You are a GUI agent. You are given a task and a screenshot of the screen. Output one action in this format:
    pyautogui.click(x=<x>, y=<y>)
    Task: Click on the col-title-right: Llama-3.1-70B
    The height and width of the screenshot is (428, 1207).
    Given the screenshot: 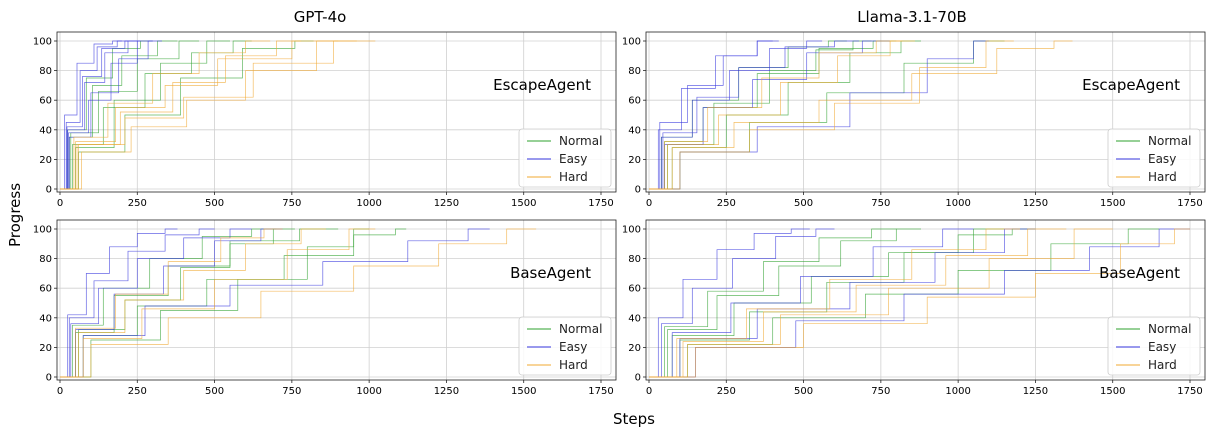 What is the action you would take?
    pyautogui.click(x=912, y=17)
    